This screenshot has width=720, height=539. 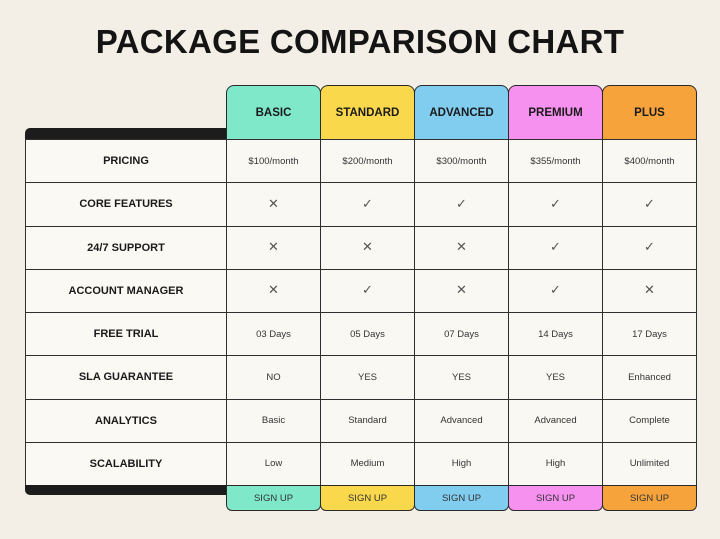 I want to click on label-column-bottom-bar, so click(x=126, y=490).